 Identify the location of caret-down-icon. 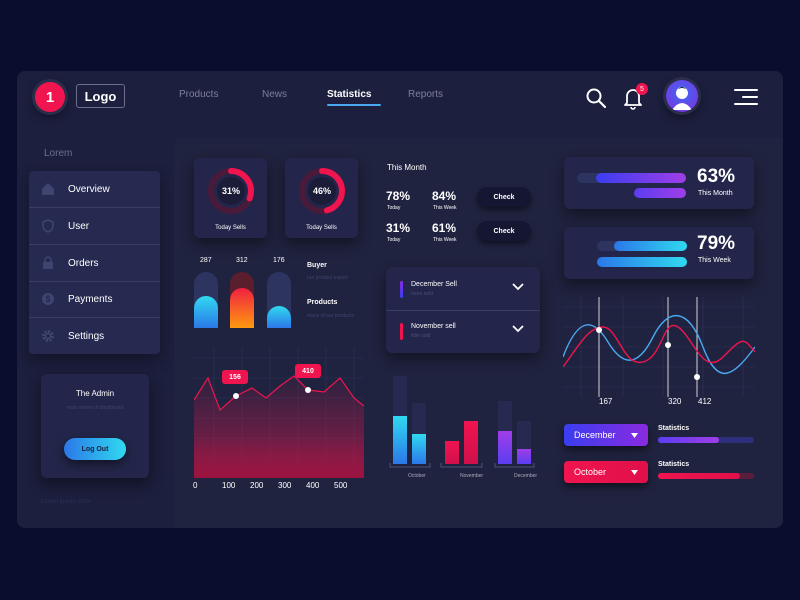
(634, 435).